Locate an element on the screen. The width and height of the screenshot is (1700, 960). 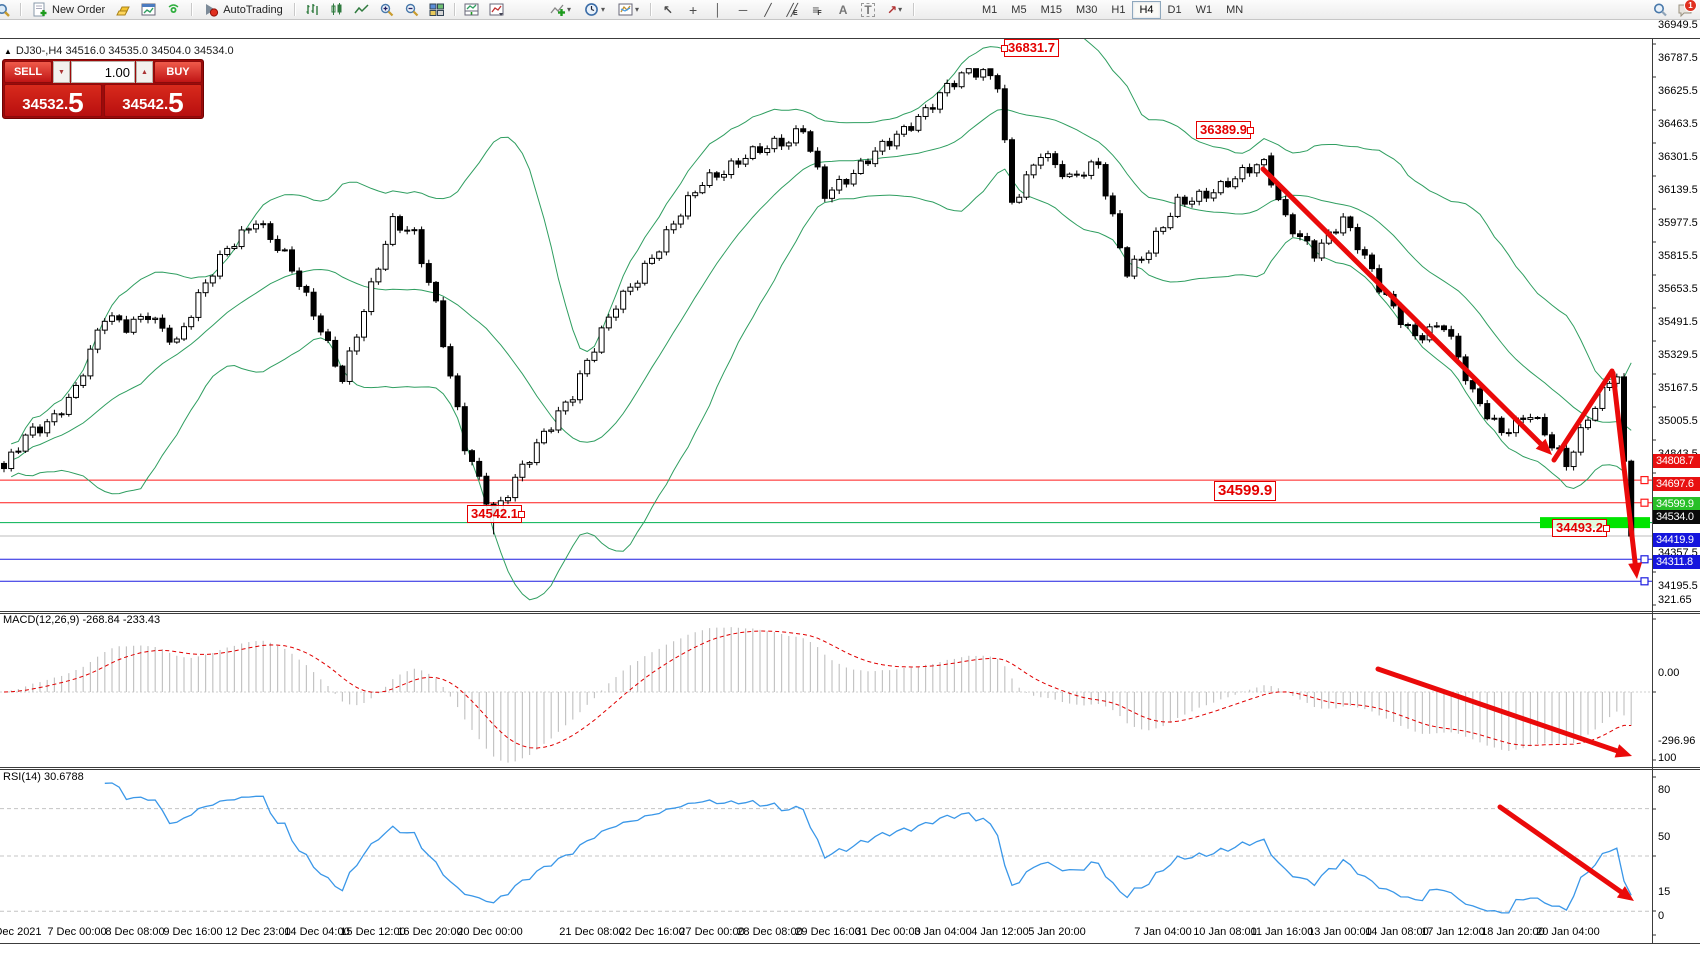
timeframe-button-mn: MN is located at coordinates (1235, 10).